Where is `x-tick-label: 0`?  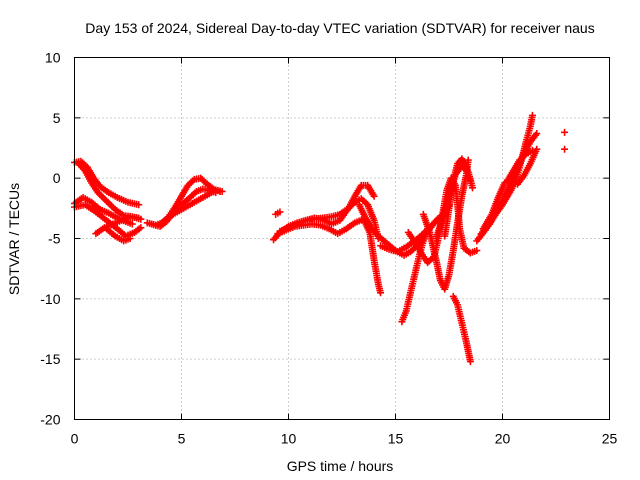 x-tick-label: 0 is located at coordinates (75, 439).